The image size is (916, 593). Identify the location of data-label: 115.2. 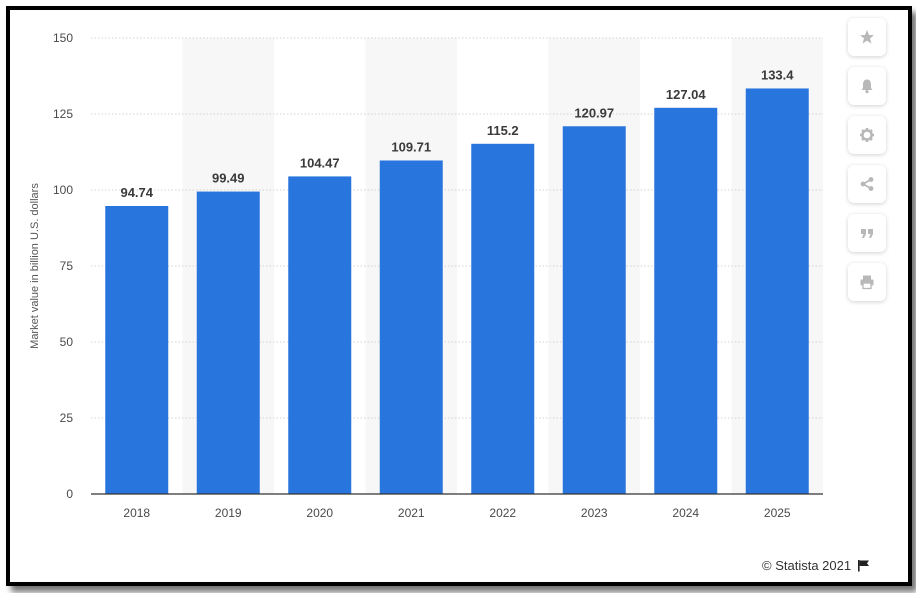
(503, 130).